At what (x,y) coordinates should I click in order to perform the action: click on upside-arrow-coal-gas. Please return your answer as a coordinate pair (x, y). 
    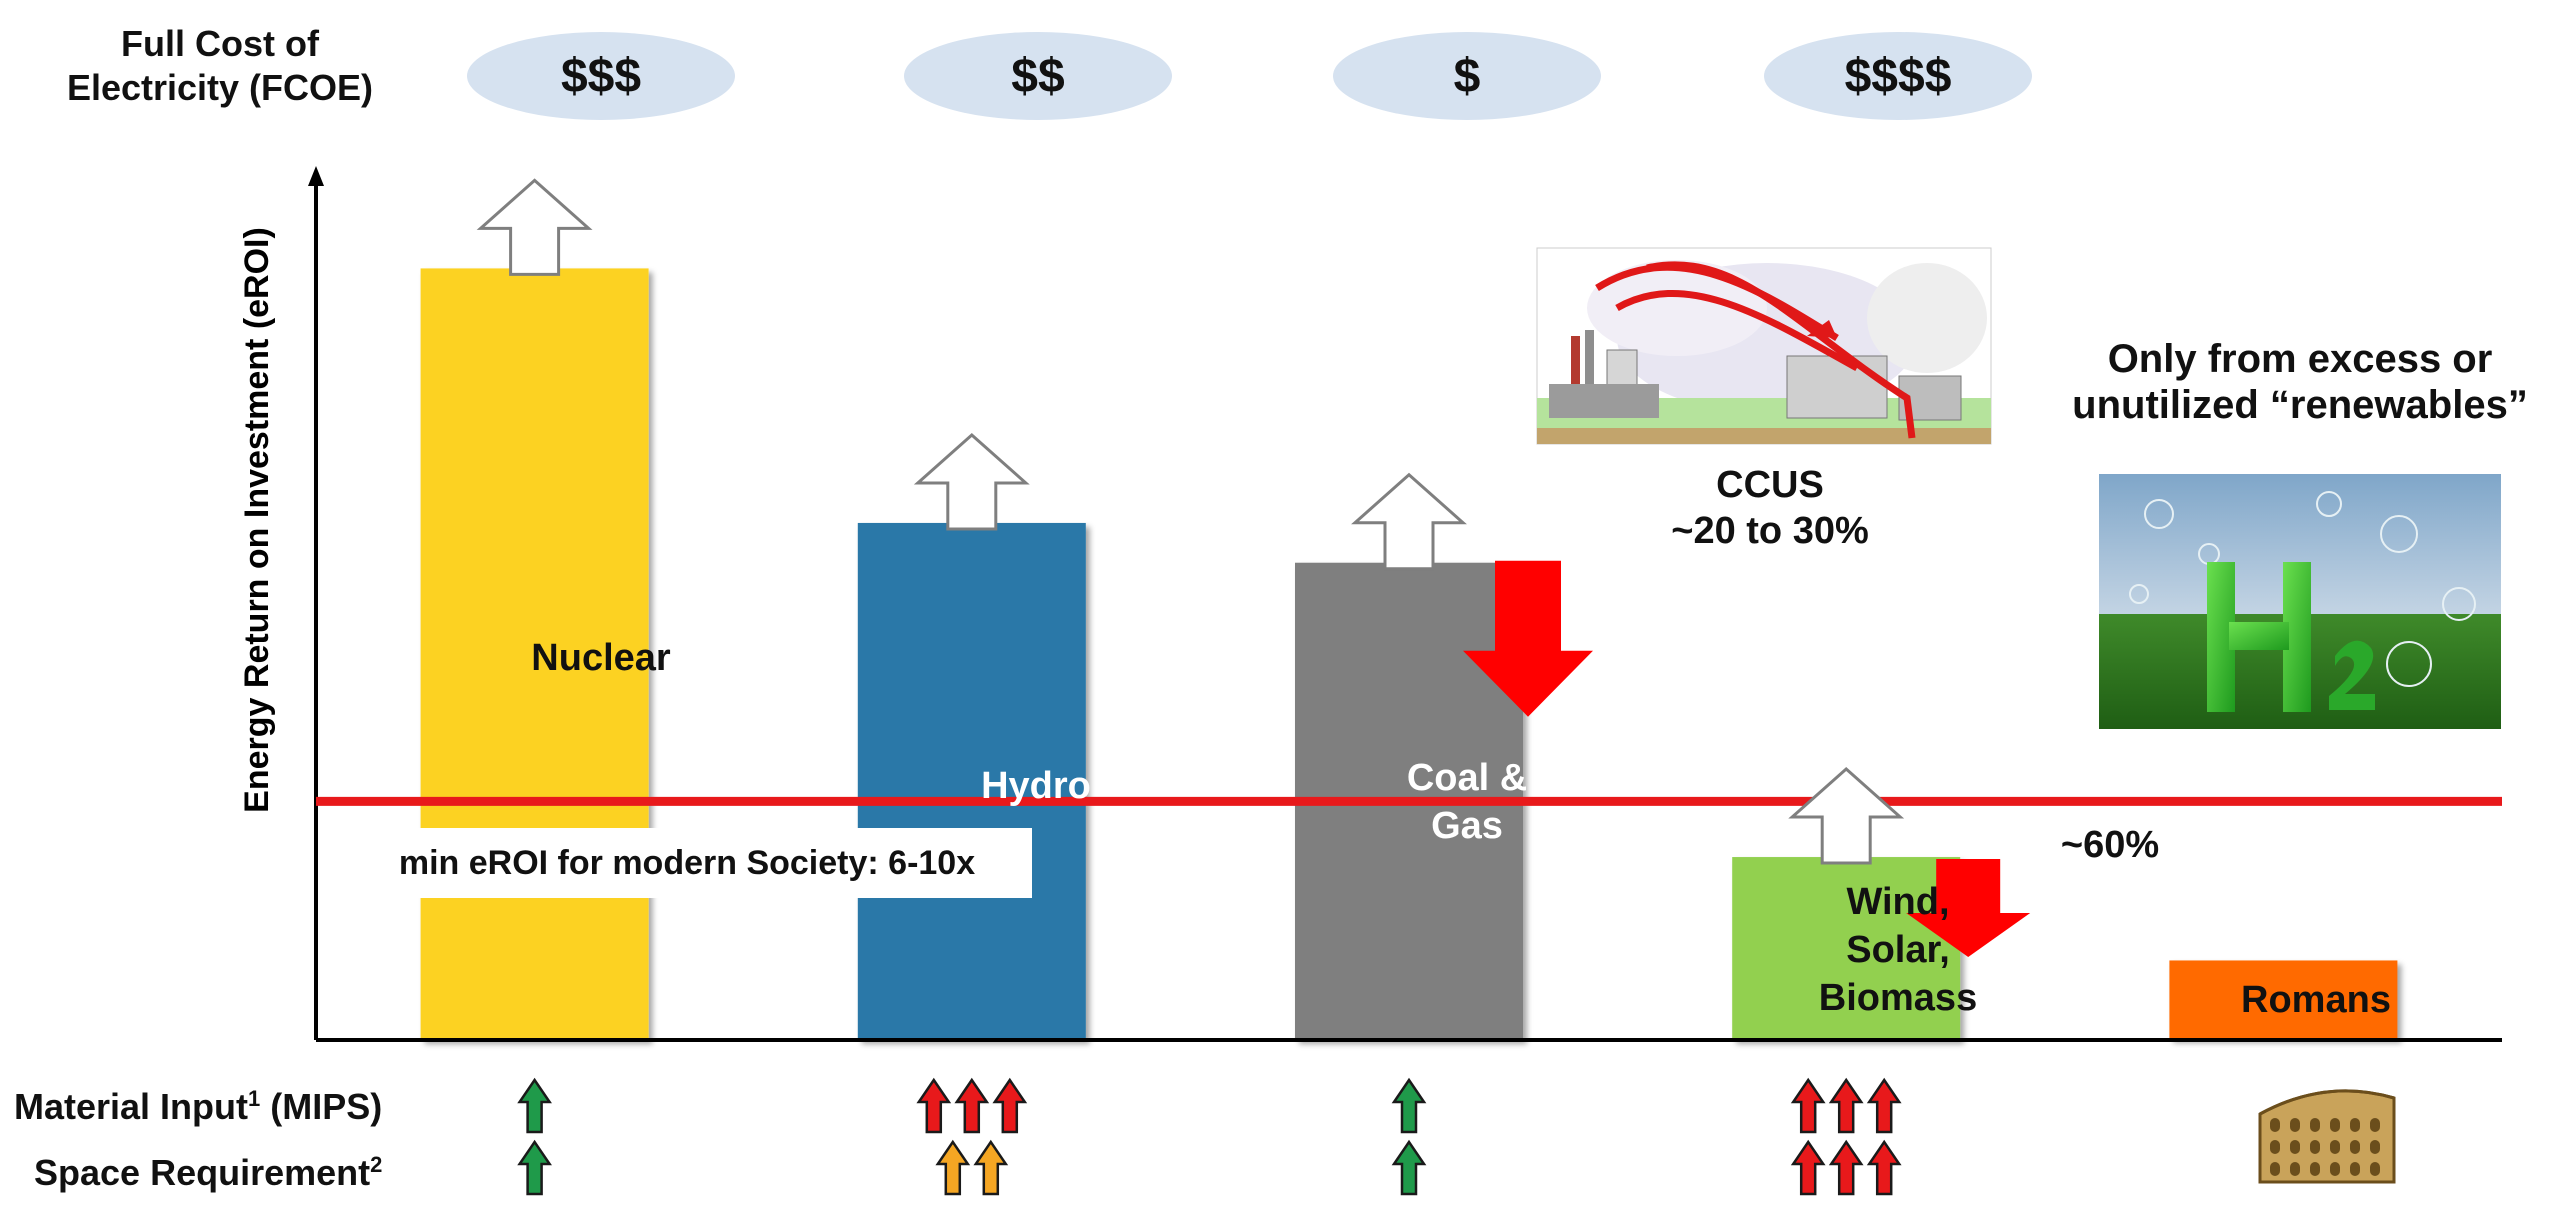
    Looking at the image, I should click on (1409, 521).